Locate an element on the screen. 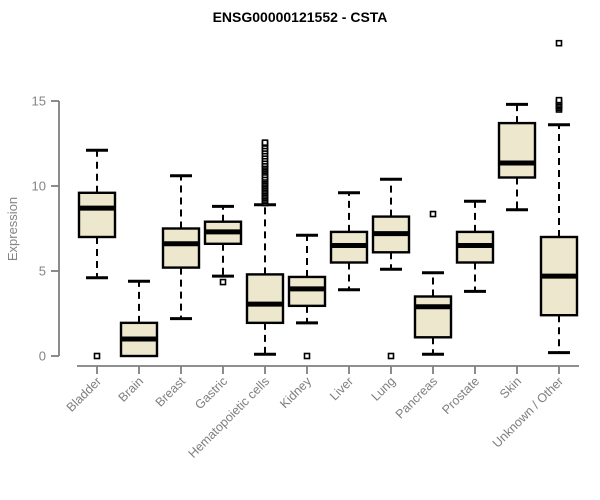 Image resolution: width=600 pixels, height=500 pixels. x-category-label: Breast is located at coordinates (171, 392).